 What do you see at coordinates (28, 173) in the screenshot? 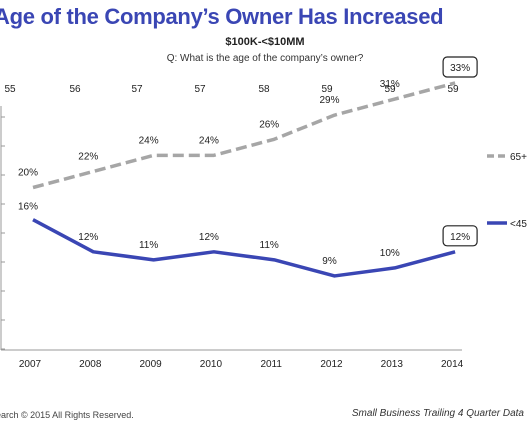
I see `data-label: 20%` at bounding box center [28, 173].